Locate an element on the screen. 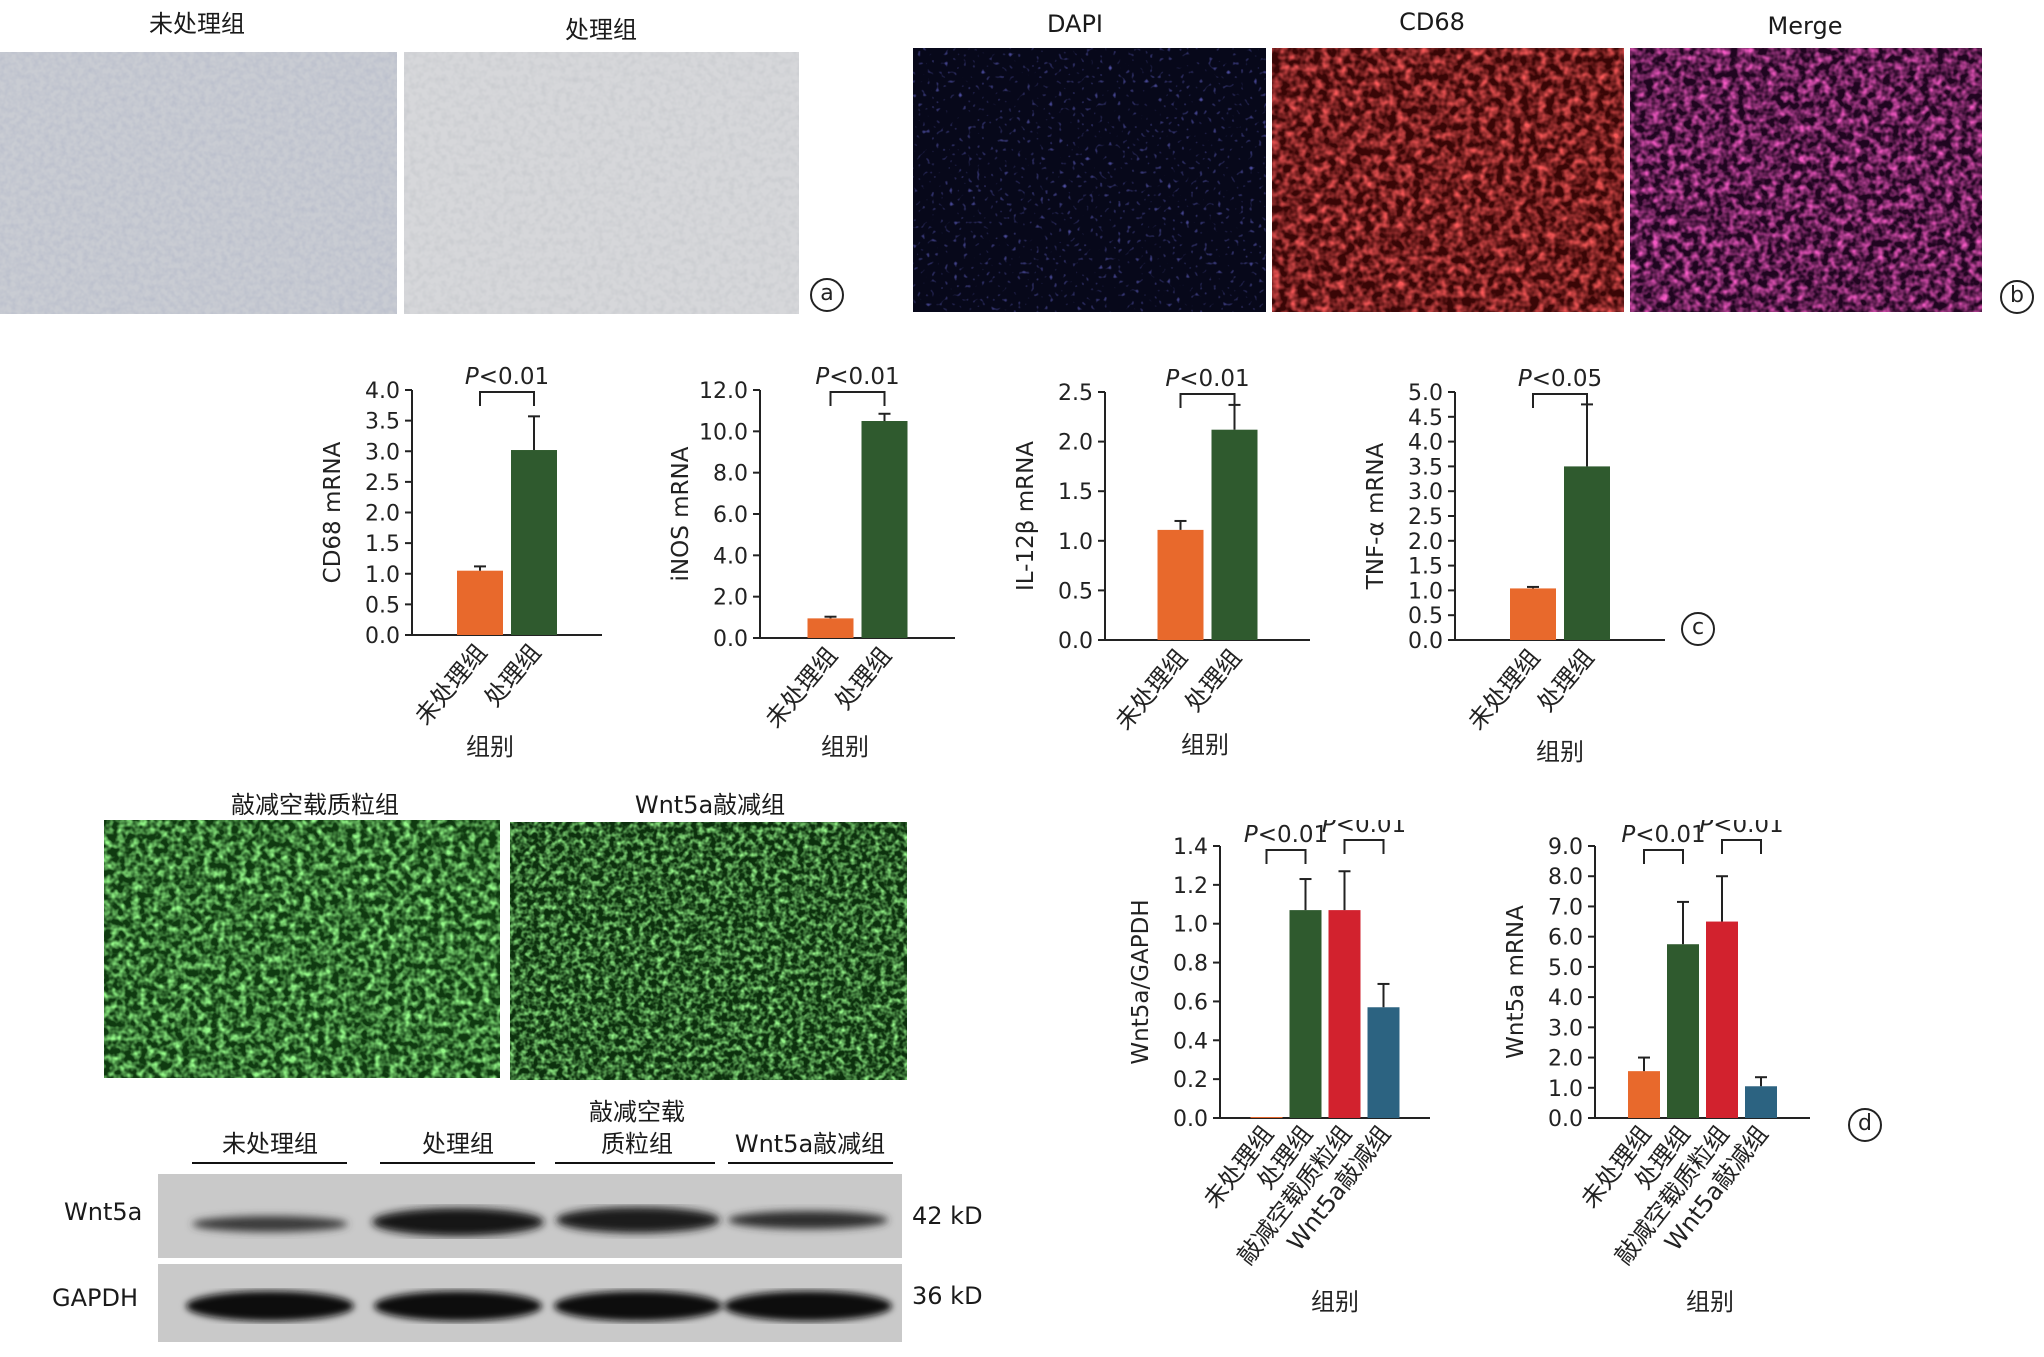  panel-b-title-merge: Merge is located at coordinates (1805, 26).